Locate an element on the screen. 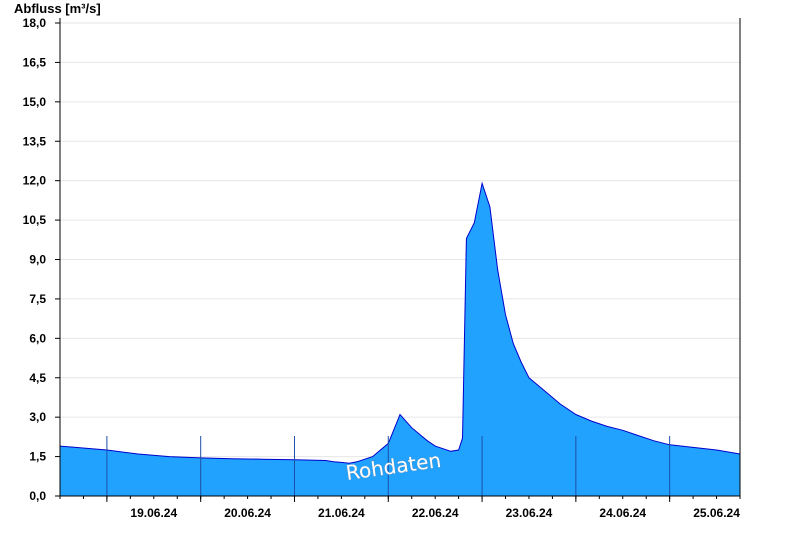  y-tick-label: 18,0 is located at coordinates (35, 23).